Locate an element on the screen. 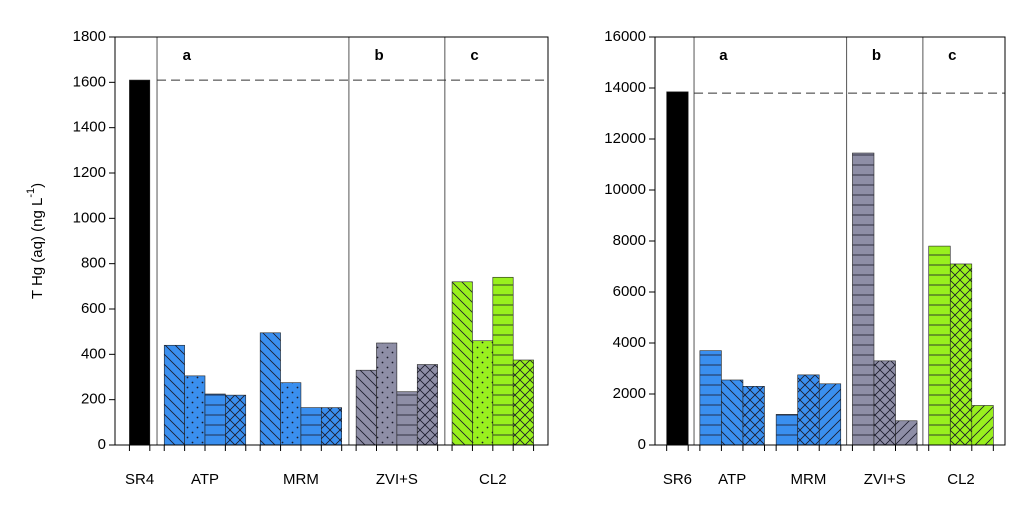  y-axis-label: T Hg (aq) (ng L-1) is located at coordinates (35, 241).